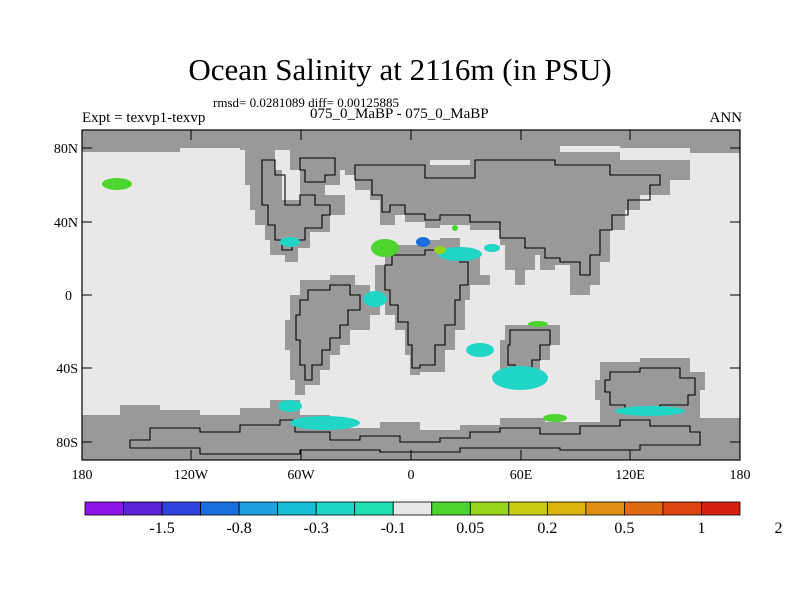 The width and height of the screenshot is (800, 600). Describe the element at coordinates (66, 223) in the screenshot. I see `lat-label-40n: 40N` at that location.